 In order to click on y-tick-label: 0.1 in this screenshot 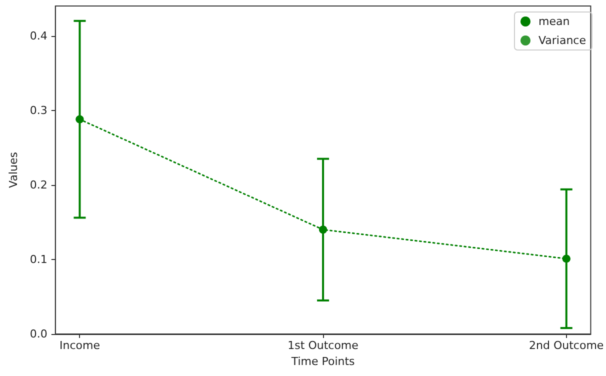, I will do `click(39, 259)`.